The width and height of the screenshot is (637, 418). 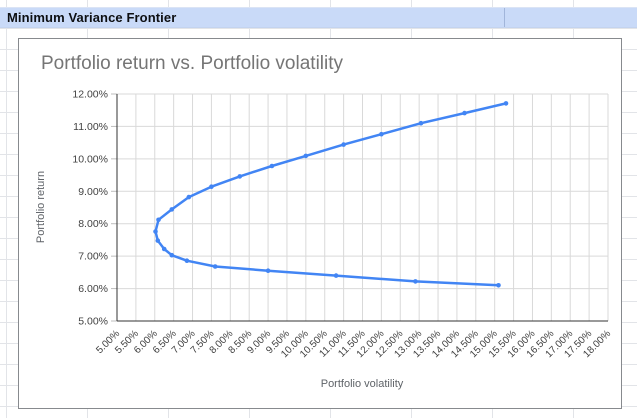 What do you see at coordinates (504, 17) in the screenshot?
I see `cell-border` at bounding box center [504, 17].